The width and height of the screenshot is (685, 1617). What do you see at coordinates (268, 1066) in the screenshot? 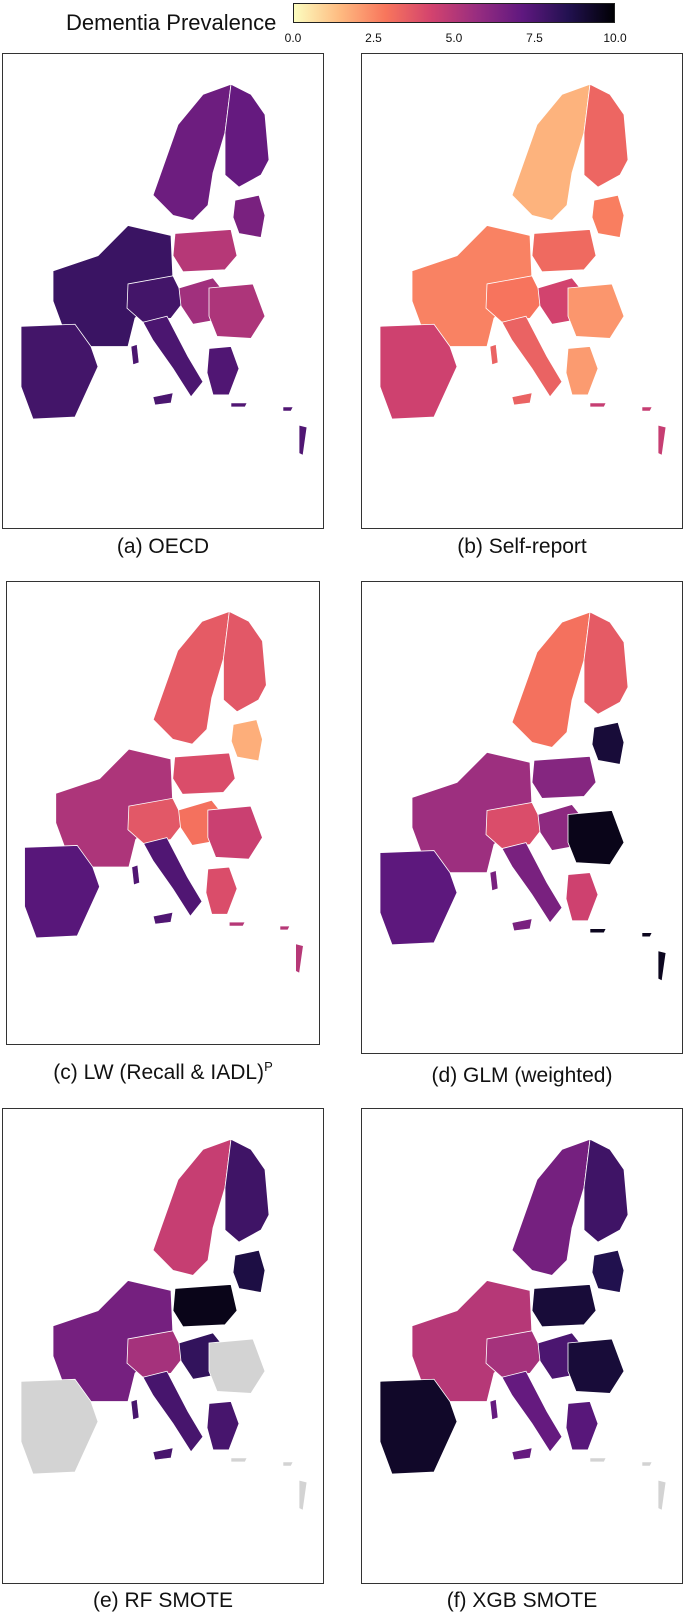
I see `caption-c-superscript: P` at bounding box center [268, 1066].